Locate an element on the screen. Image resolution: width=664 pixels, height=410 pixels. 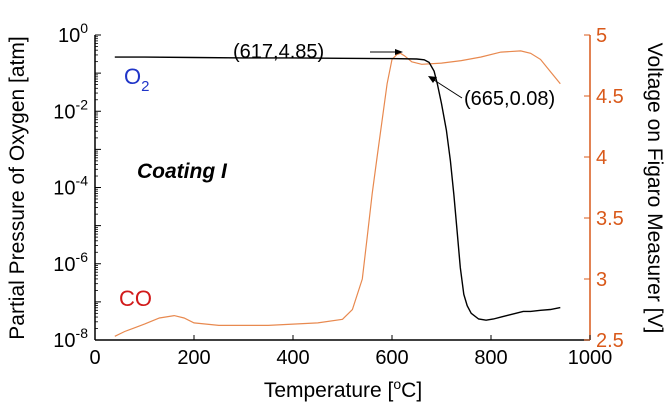
annotation-drop-label: (665,0.08) is located at coordinates (509, 99).